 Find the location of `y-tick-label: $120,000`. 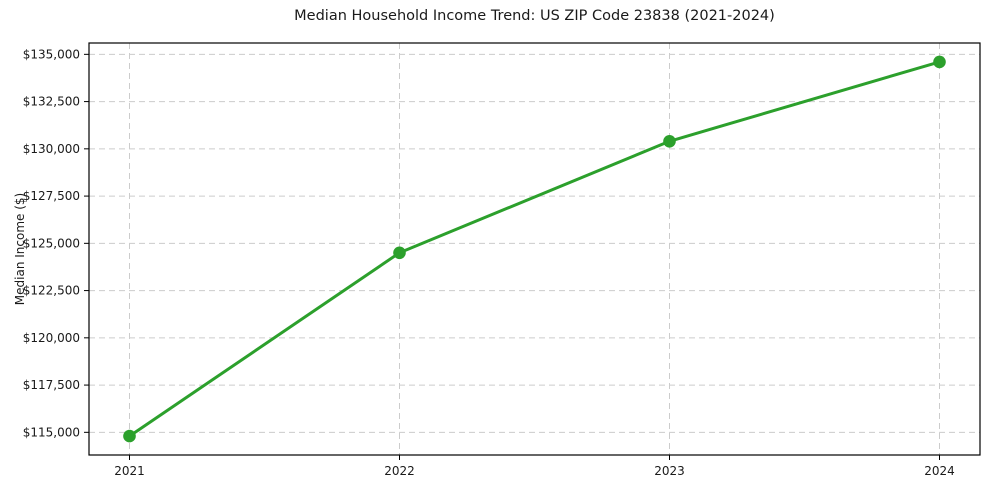

y-tick-label: $120,000 is located at coordinates (51, 338).